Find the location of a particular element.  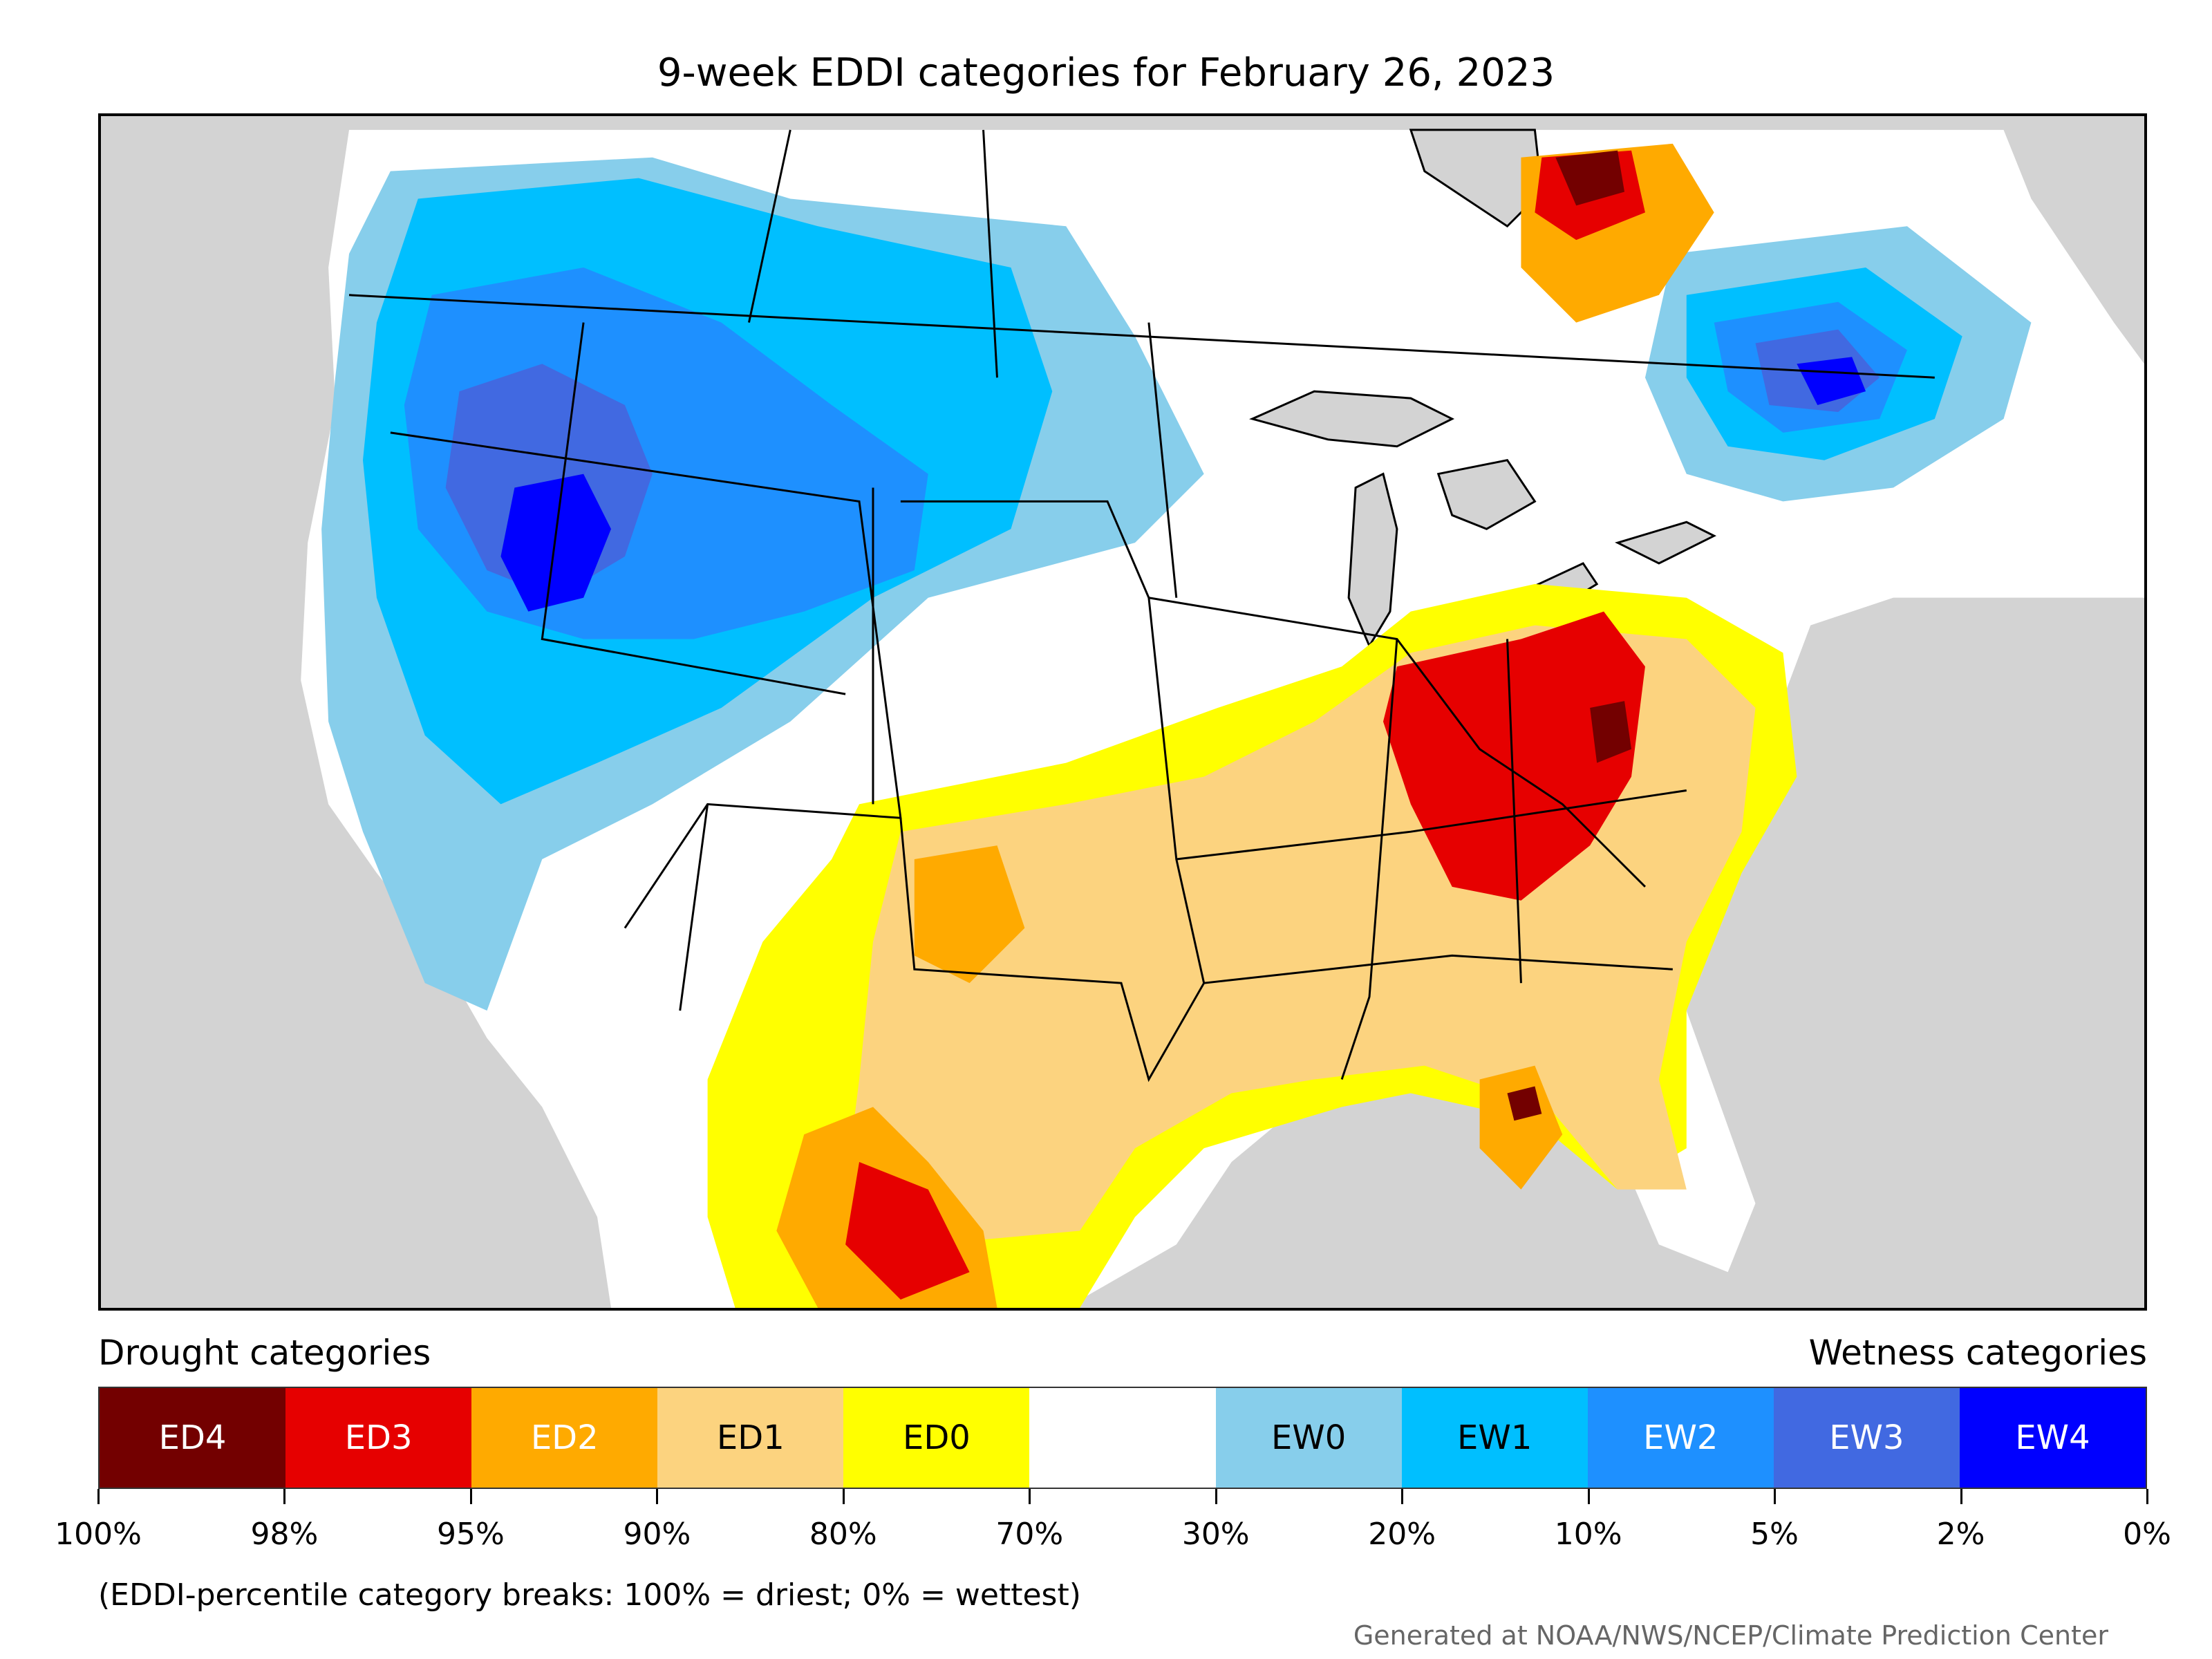

legend-cell-ew0: EW0 is located at coordinates (1309, 1438).